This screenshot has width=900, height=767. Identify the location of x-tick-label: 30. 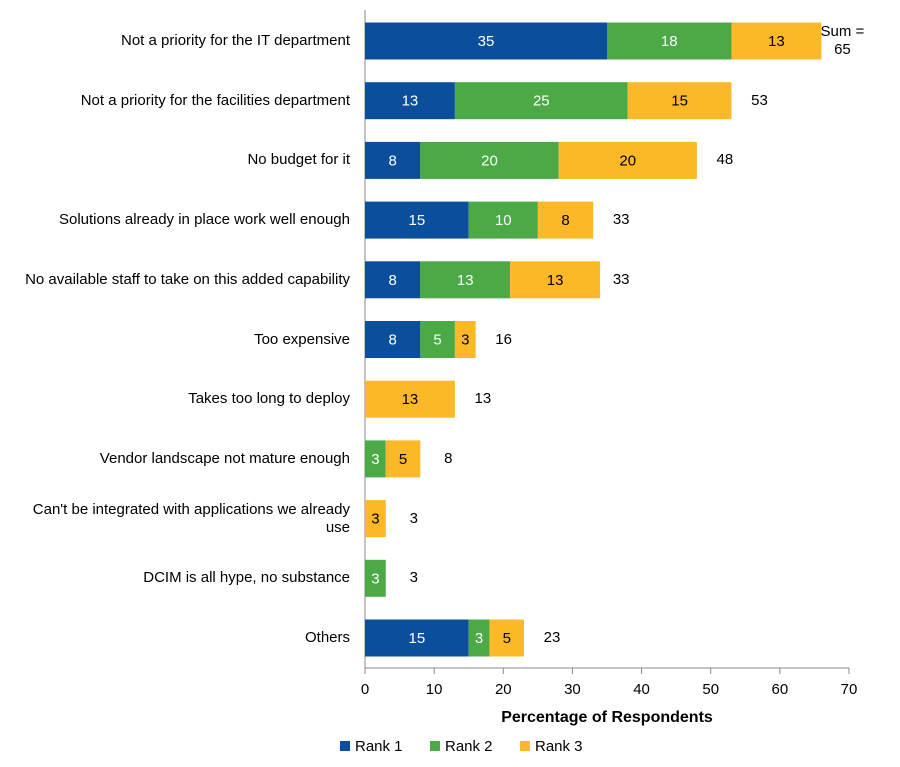
(572, 689).